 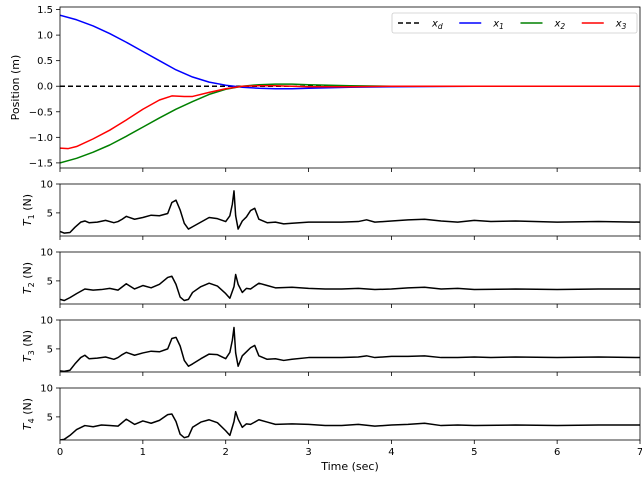 What do you see at coordinates (60, 452) in the screenshot?
I see `x-tick-label: 0` at bounding box center [60, 452].